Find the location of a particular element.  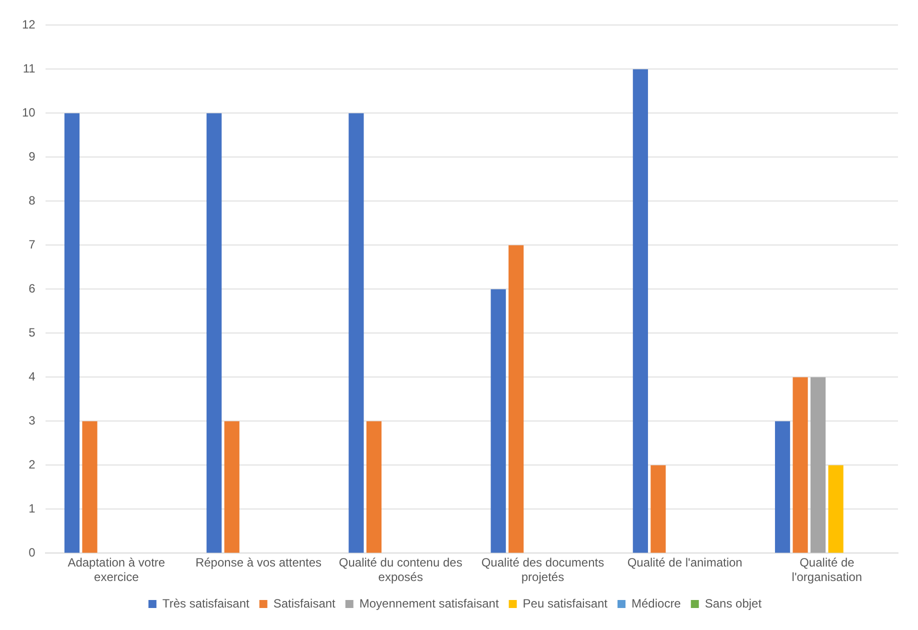

y-tick-label: 6 is located at coordinates (32, 289).